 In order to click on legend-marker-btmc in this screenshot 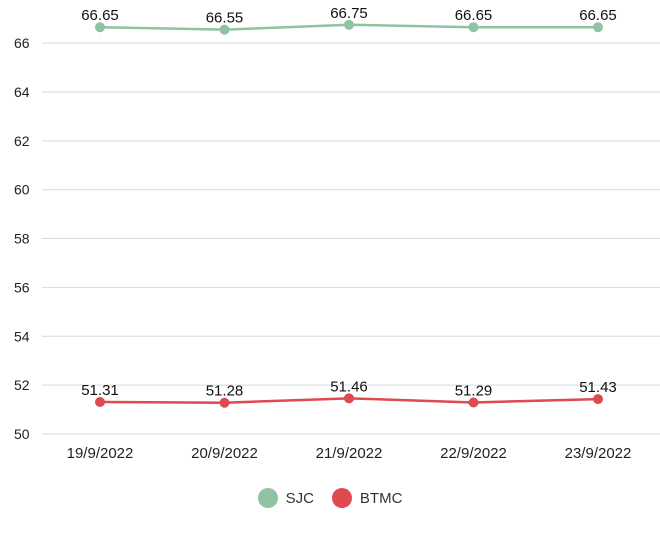, I will do `click(341, 498)`.